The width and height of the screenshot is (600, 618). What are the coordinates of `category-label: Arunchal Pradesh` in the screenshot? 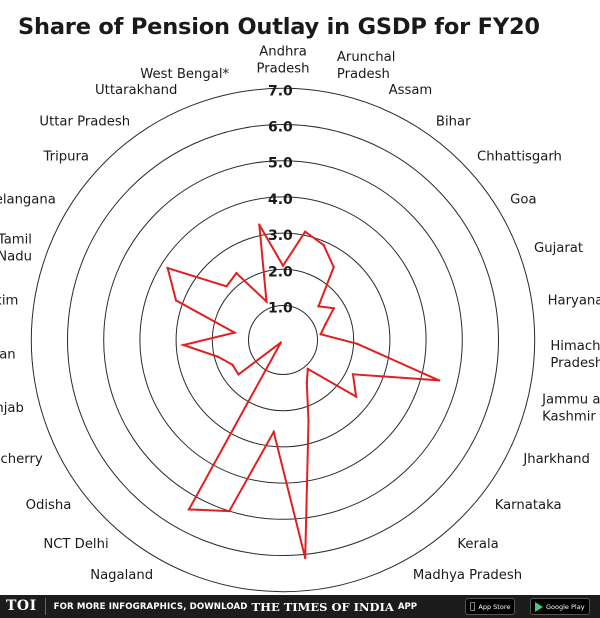 It's located at (366, 66).